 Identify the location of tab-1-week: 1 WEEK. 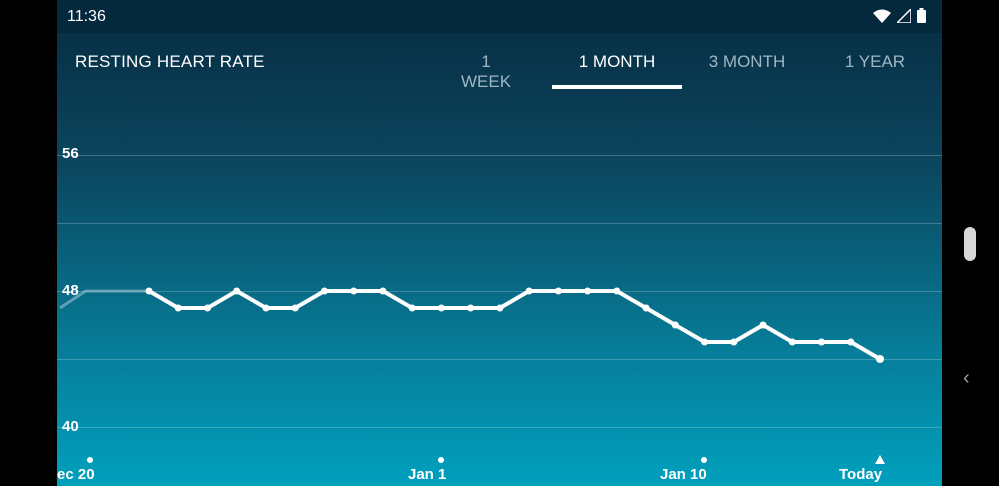
(486, 71).